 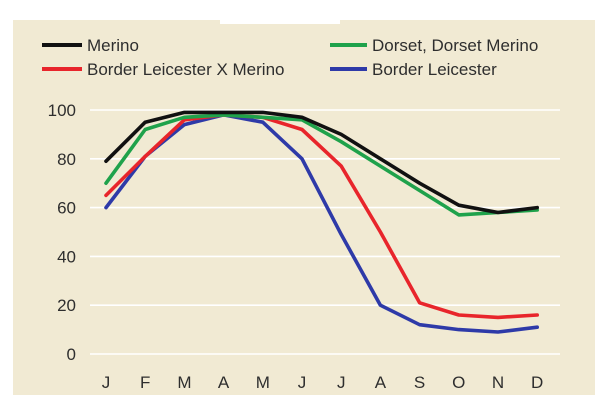 I want to click on x-tick-label-11: D, so click(x=537, y=382).